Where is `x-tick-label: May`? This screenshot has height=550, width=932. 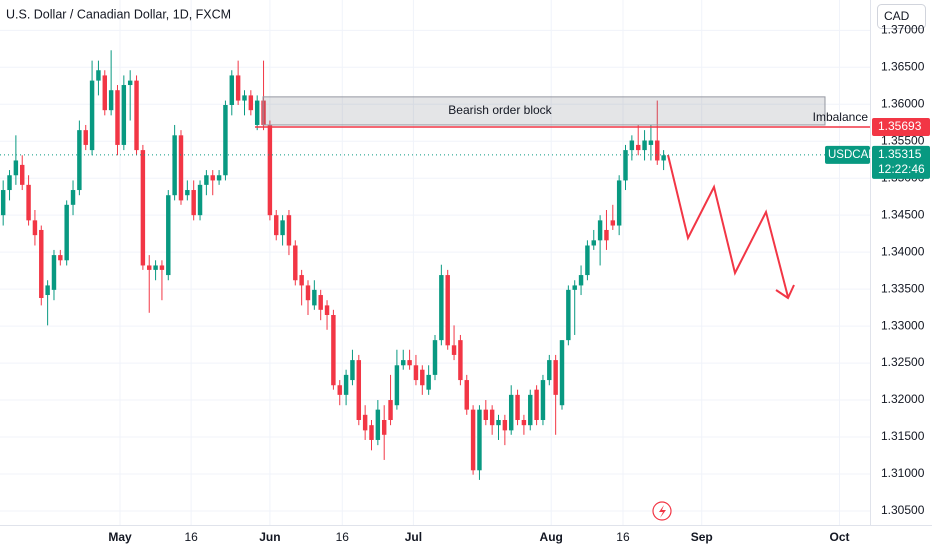
x-tick-label: May is located at coordinates (120, 537).